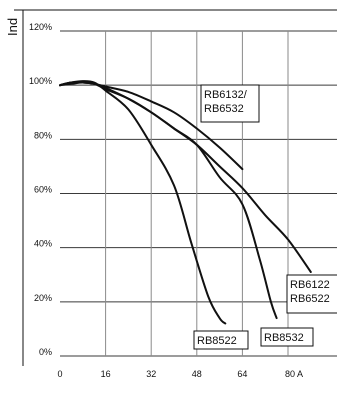  I want to click on series-label-text: RB8532, so click(284, 338).